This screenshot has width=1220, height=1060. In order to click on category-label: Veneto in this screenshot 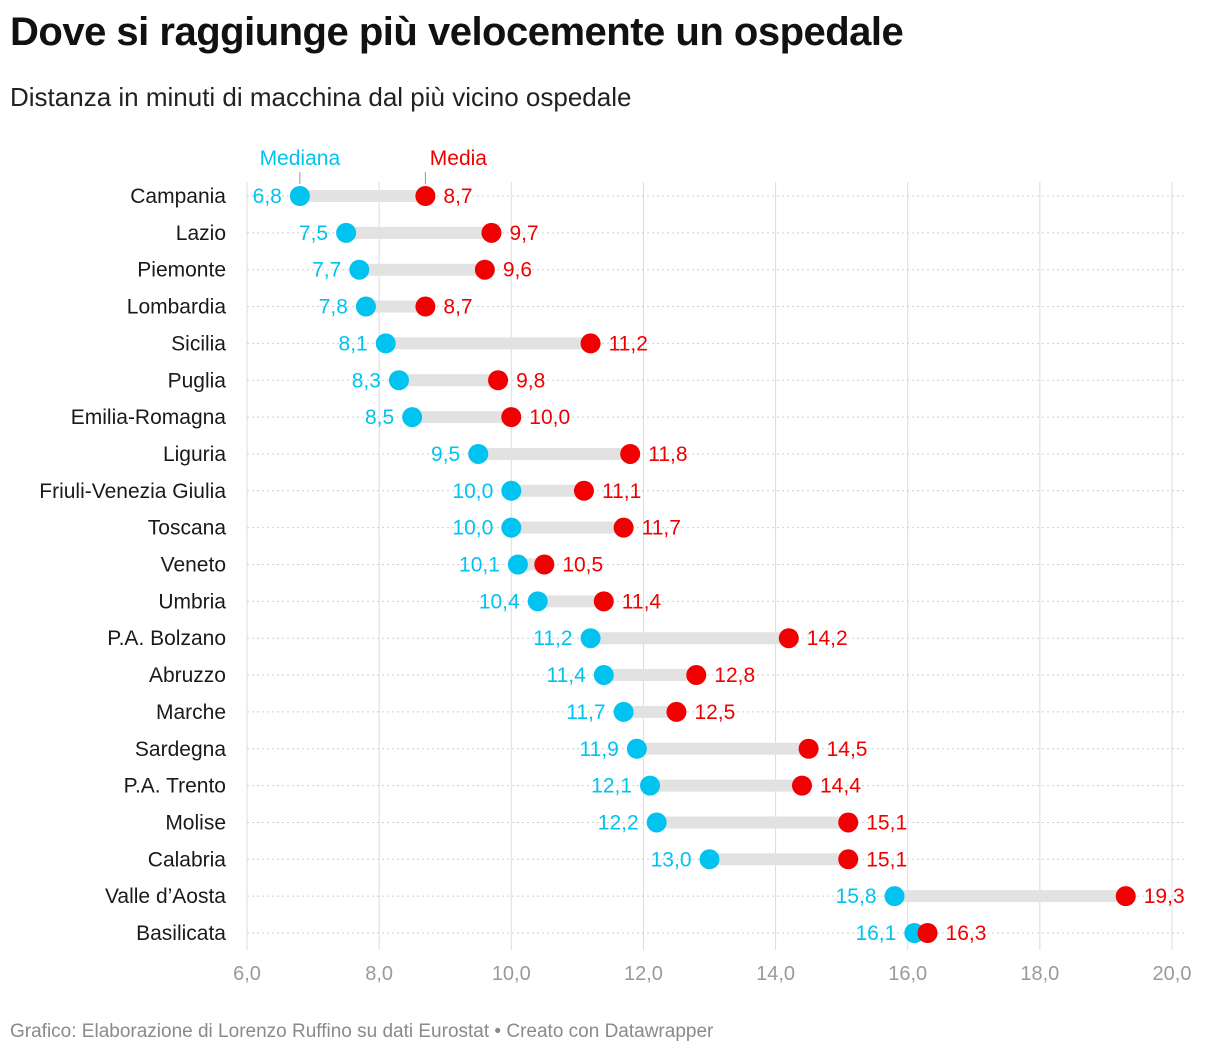, I will do `click(193, 565)`.